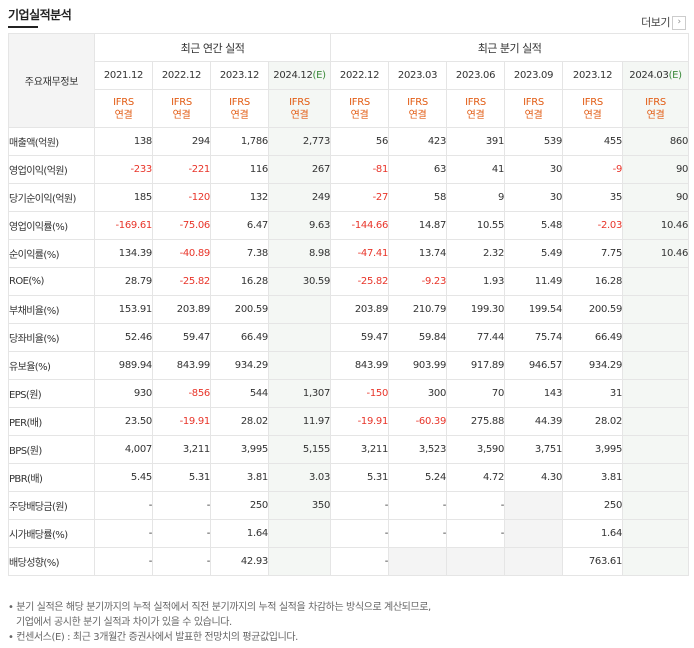  Describe the element at coordinates (299, 75) in the screenshot. I see `period-header: 2024.12(E)` at that location.